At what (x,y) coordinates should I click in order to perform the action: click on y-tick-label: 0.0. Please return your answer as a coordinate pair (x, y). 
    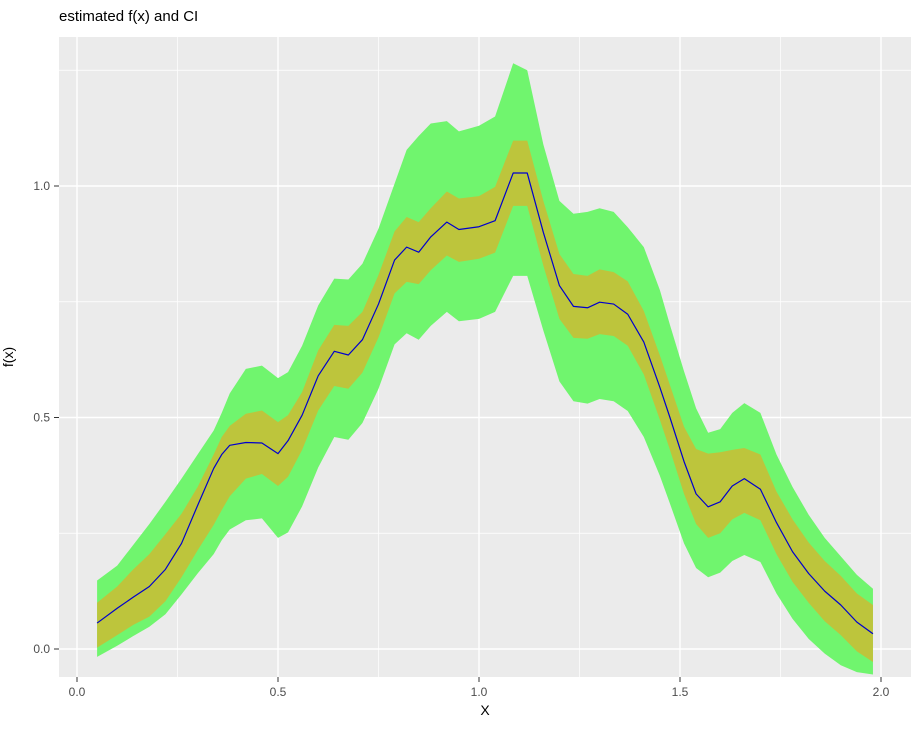
    Looking at the image, I should click on (41, 649).